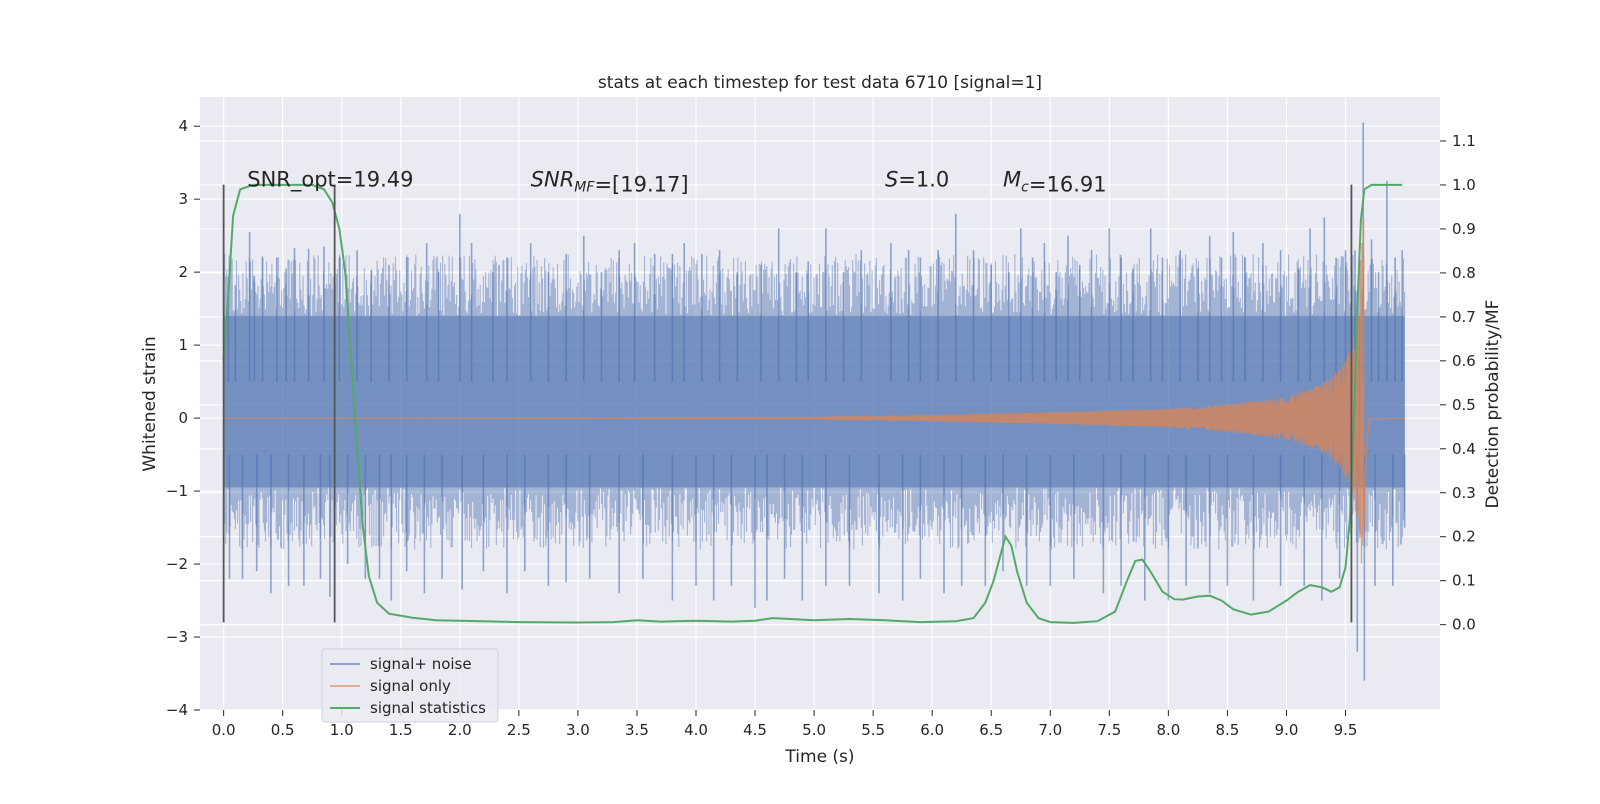 The image size is (1600, 804). I want to click on x-tick-label: 1.5, so click(401, 730).